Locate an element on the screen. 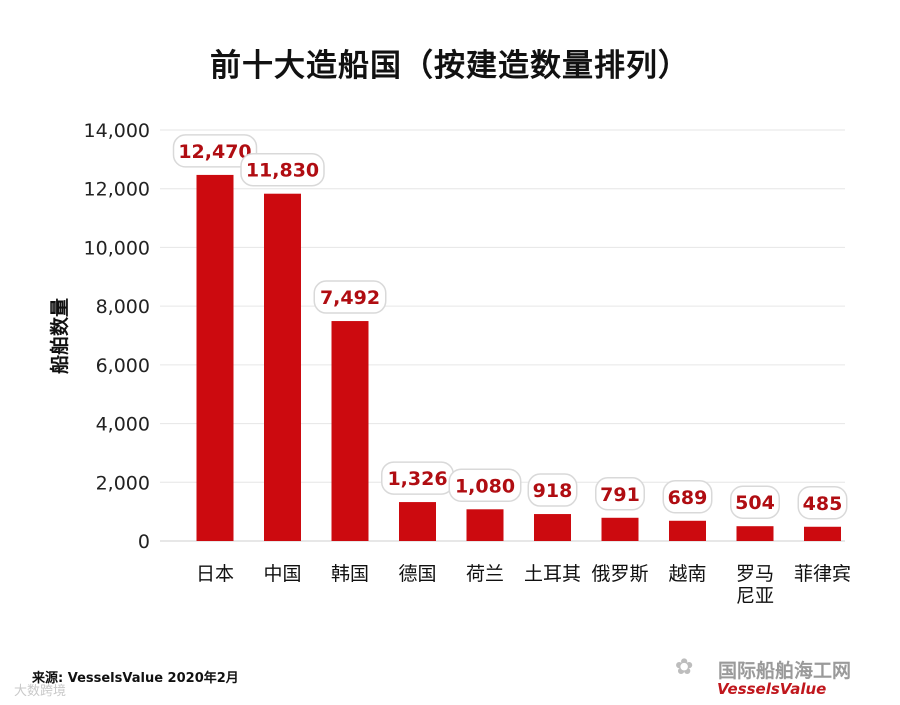 This screenshot has height=705, width=900. watermark-left: 大数跨境 is located at coordinates (40, 691).